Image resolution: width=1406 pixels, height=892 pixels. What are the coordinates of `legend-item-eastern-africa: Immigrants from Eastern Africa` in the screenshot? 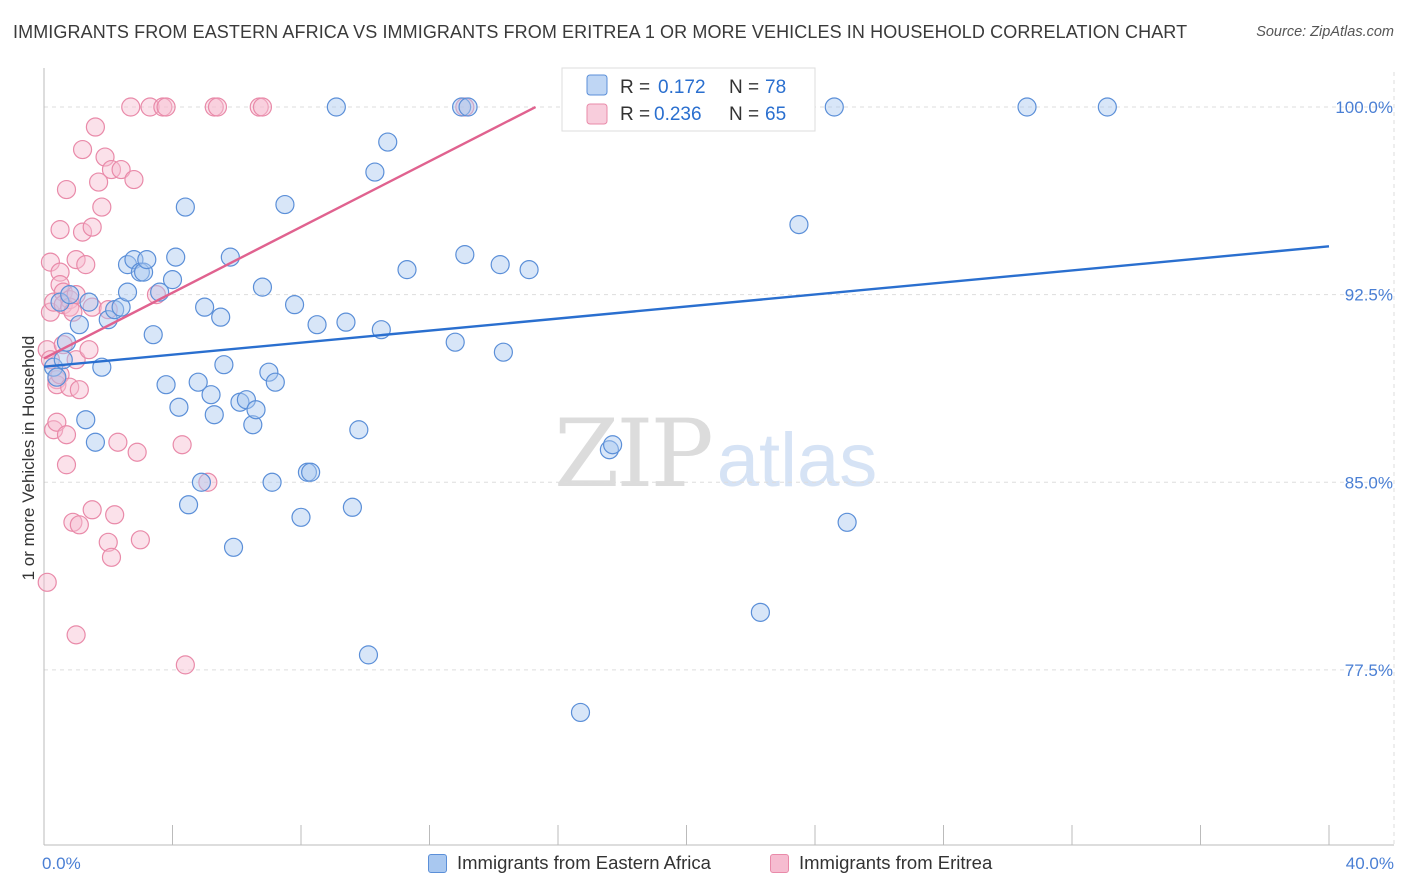 It's located at (569, 863).